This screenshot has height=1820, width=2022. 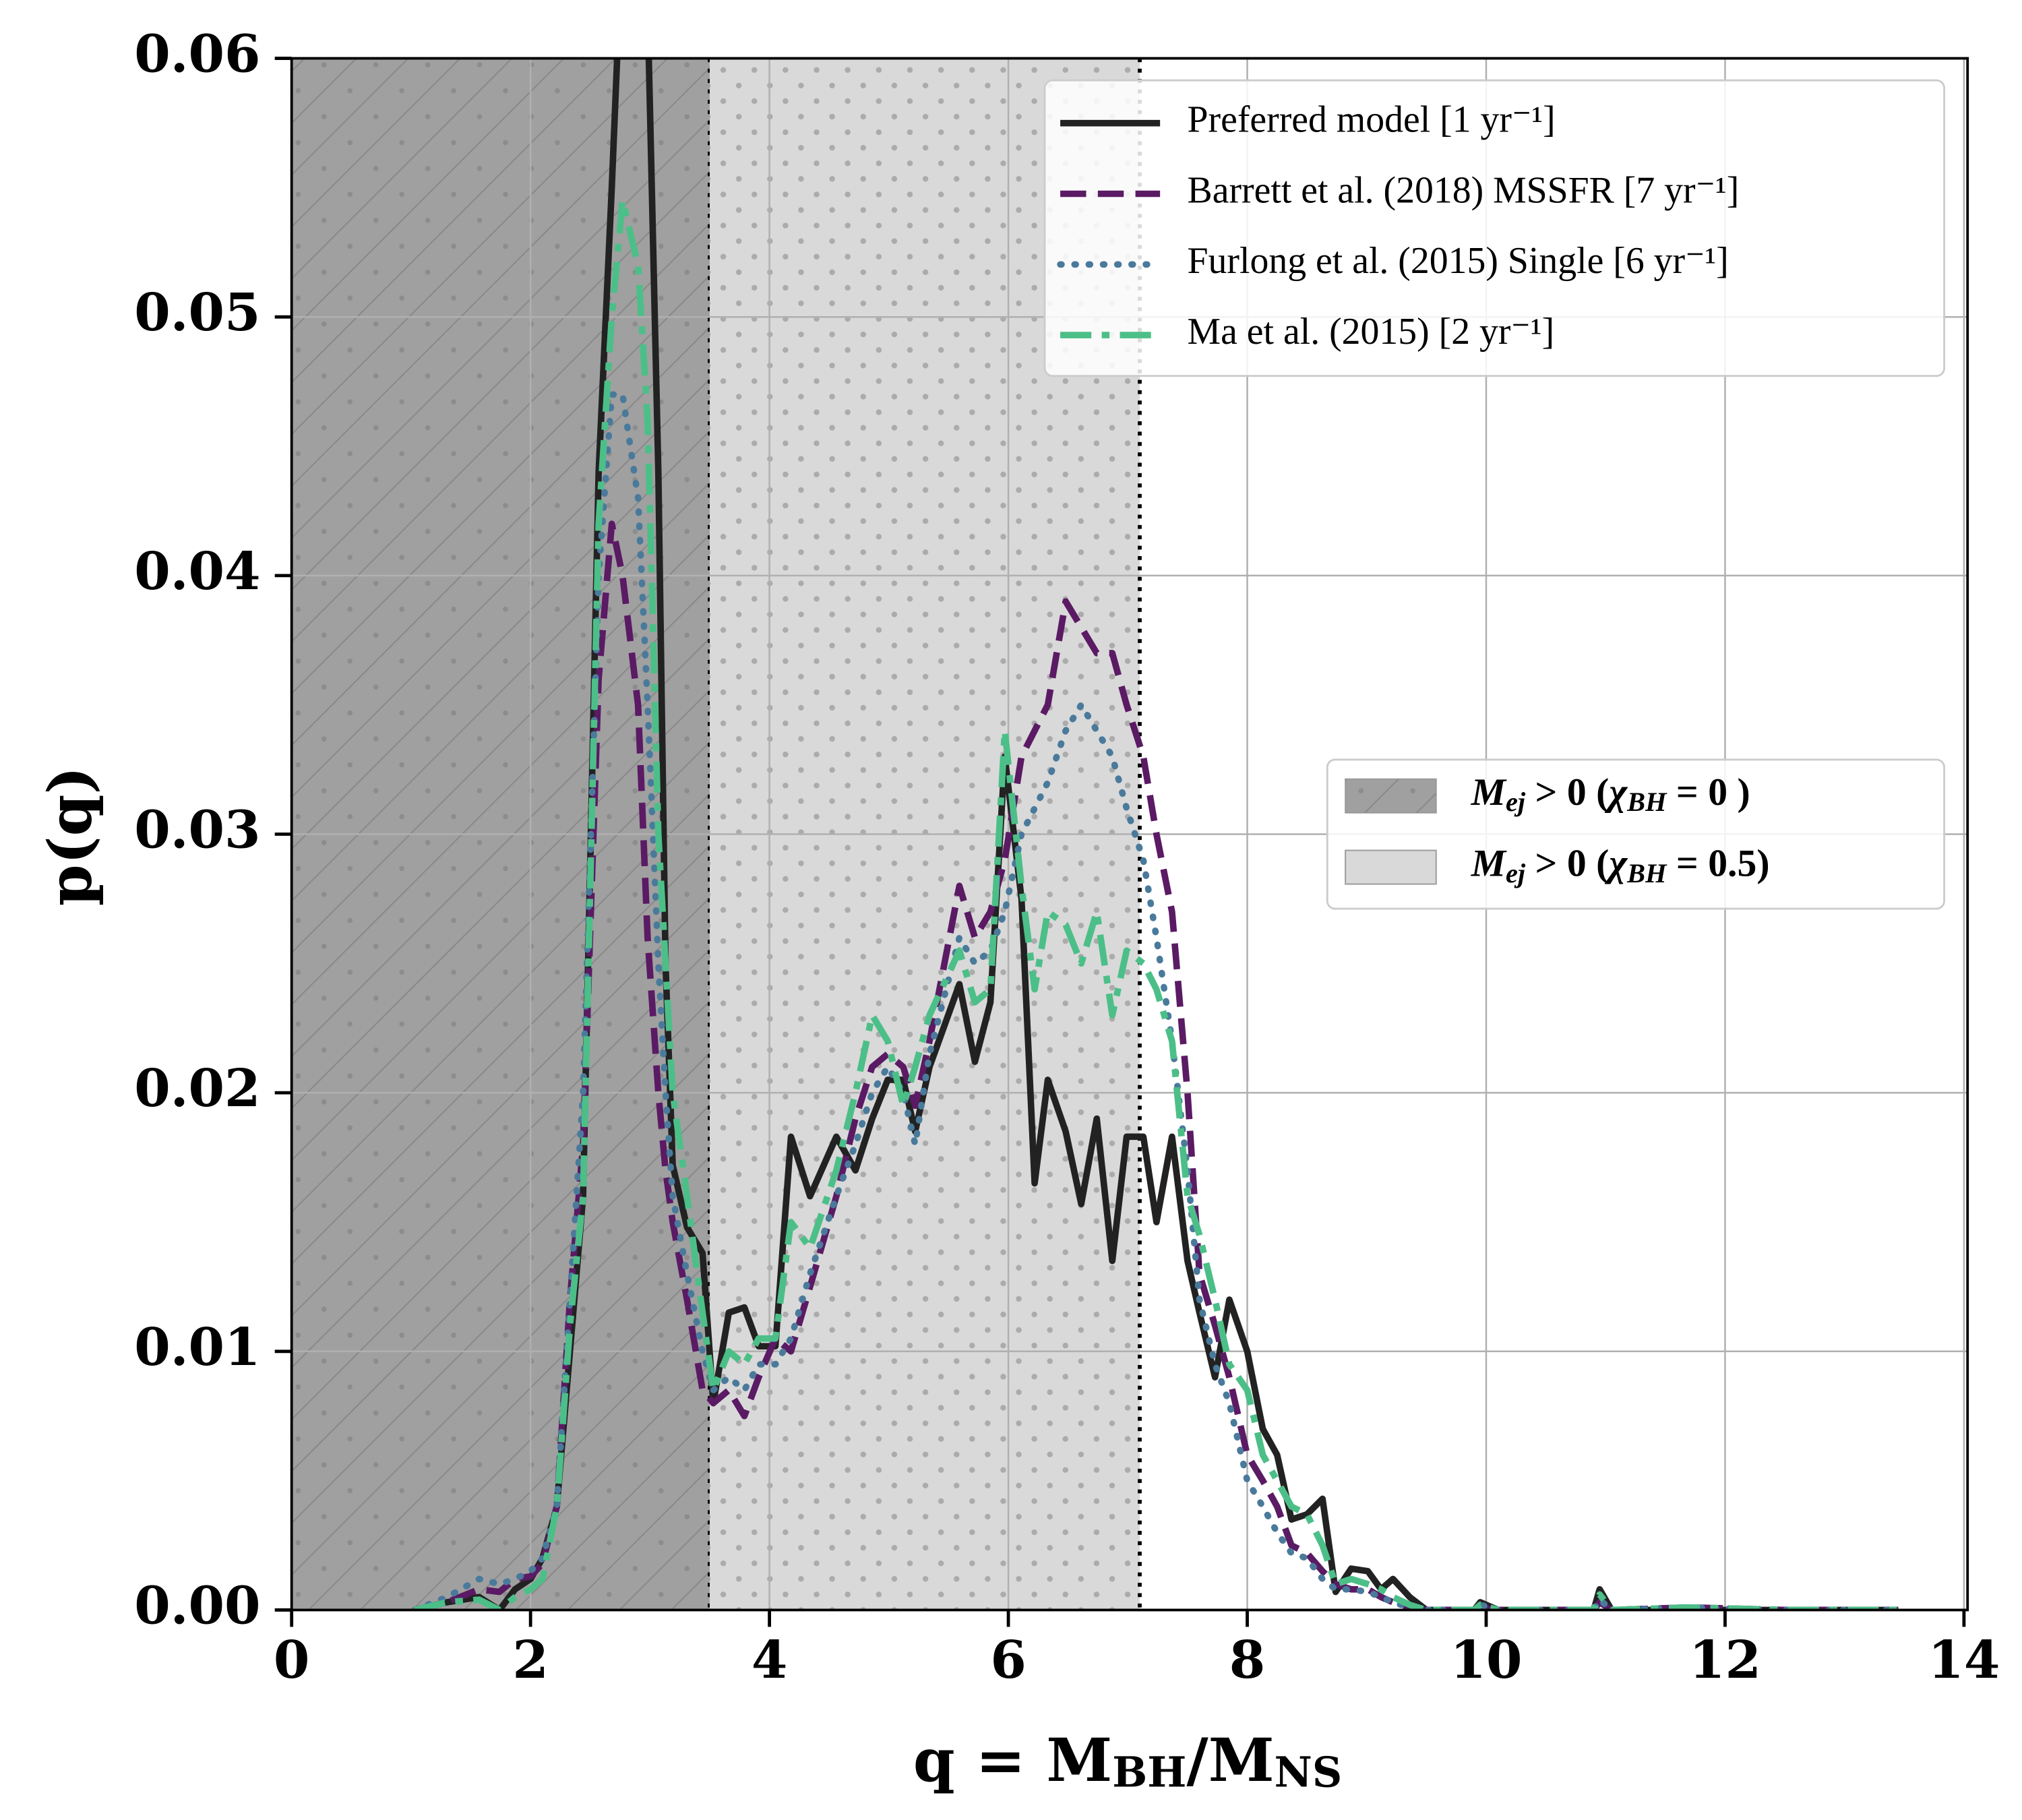 I want to click on legend-label: Barrett et al. (2018) MSSFR [7 yr⁻¹], so click(x=1464, y=190).